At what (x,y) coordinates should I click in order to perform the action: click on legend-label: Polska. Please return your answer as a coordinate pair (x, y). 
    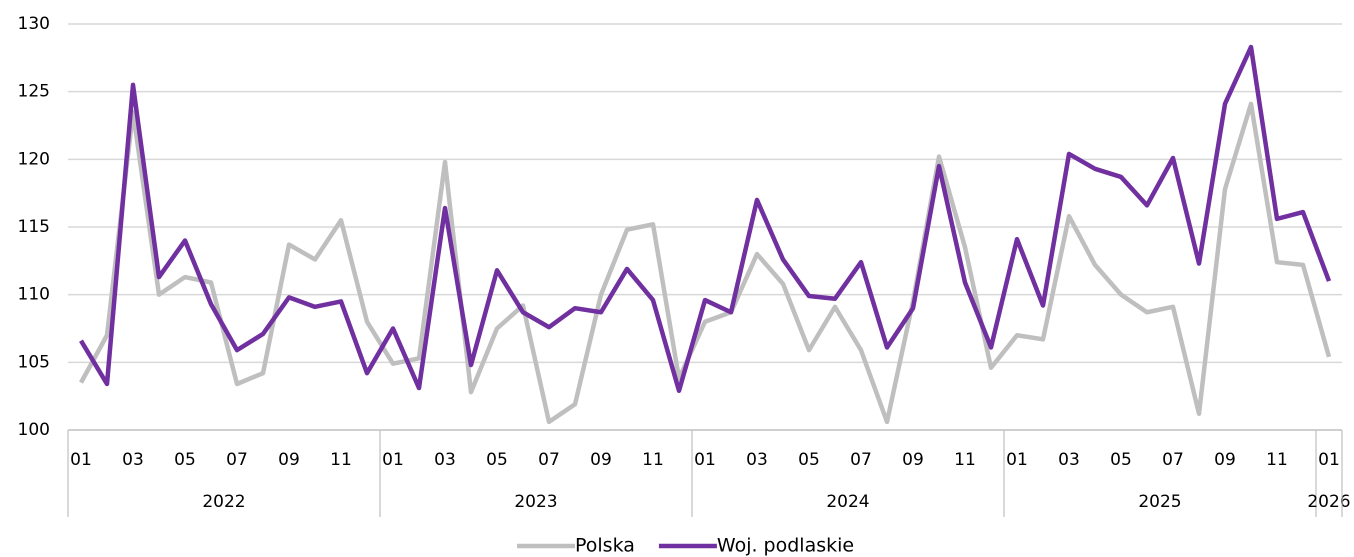
    Looking at the image, I should click on (605, 546).